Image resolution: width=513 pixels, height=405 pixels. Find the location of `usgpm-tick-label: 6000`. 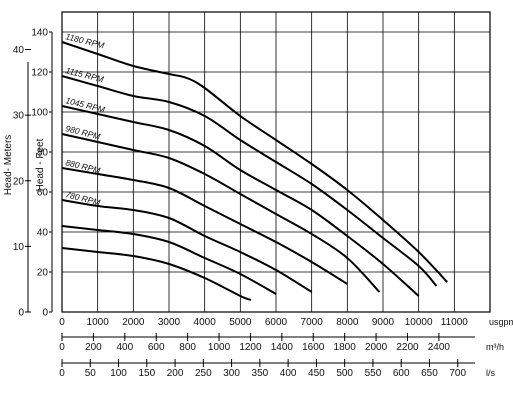

usgpm-tick-label: 6000 is located at coordinates (276, 322).